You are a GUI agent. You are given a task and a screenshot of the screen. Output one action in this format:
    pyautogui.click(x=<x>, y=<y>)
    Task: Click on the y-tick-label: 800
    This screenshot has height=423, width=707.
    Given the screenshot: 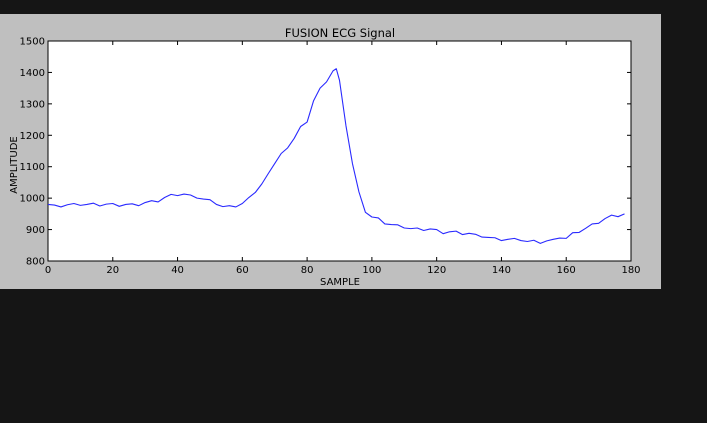 What is the action you would take?
    pyautogui.click(x=35, y=262)
    